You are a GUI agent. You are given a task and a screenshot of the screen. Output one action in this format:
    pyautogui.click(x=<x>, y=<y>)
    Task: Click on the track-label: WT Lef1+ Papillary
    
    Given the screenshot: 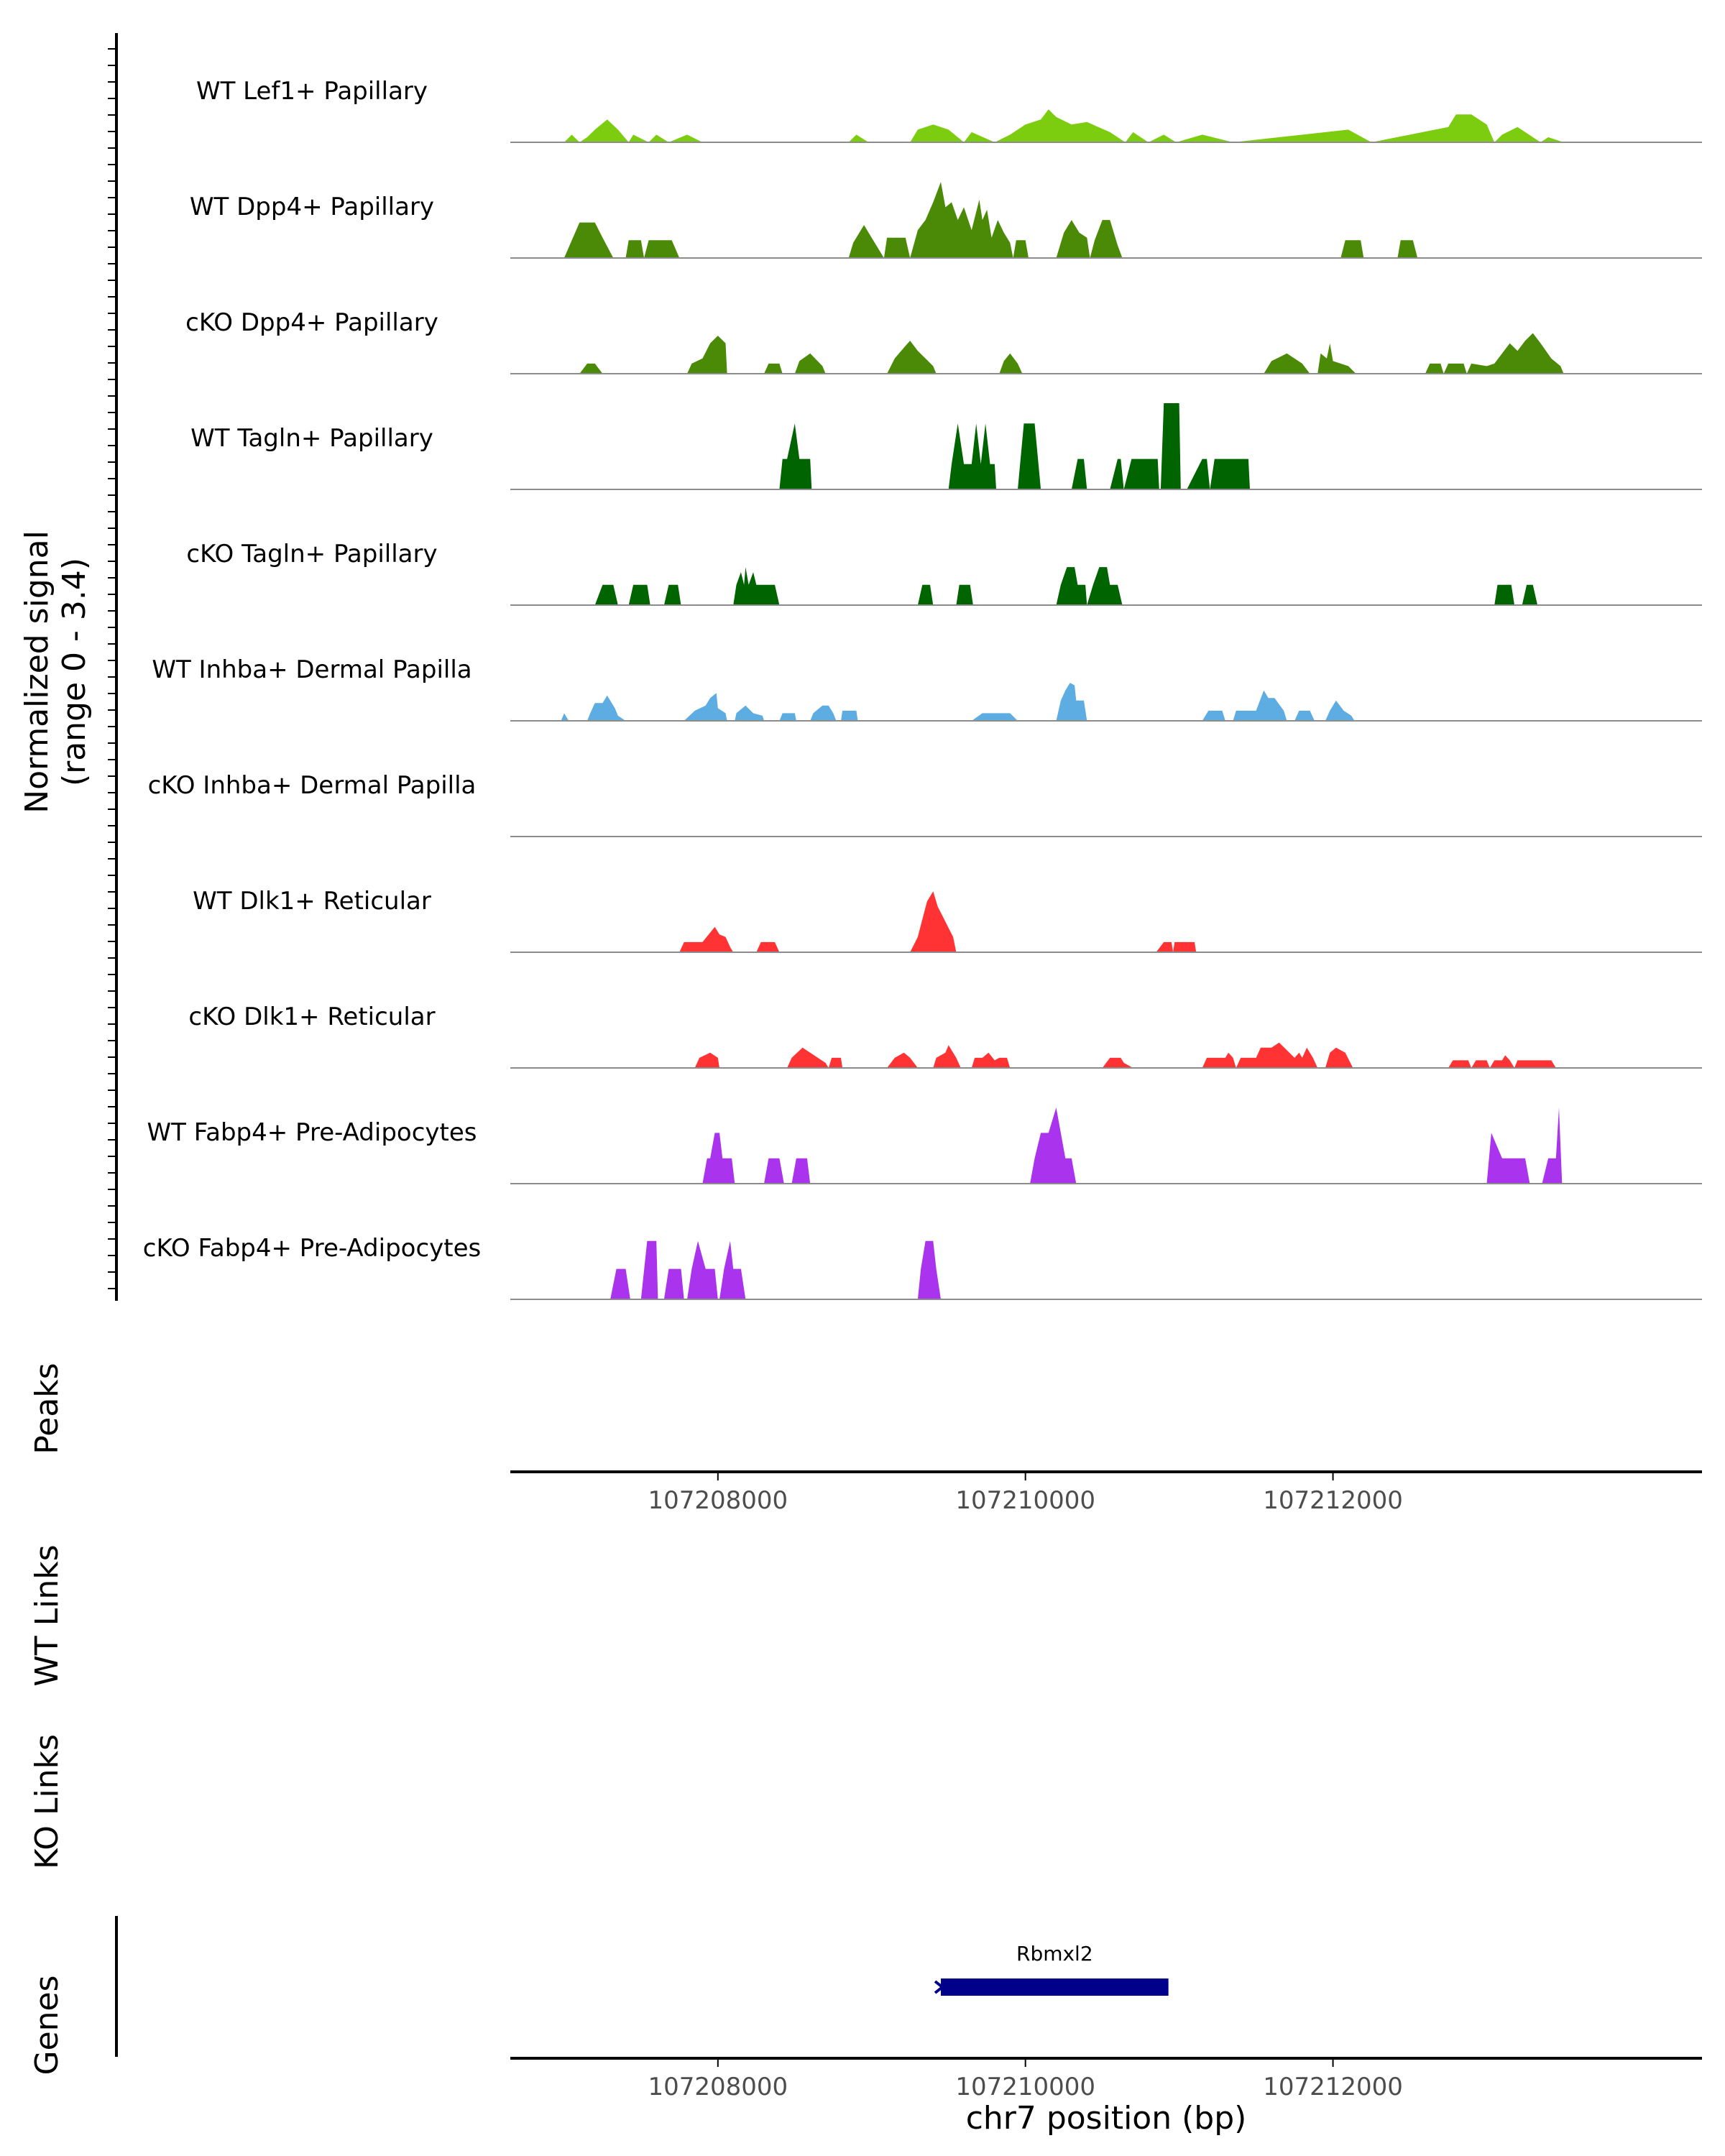 What is the action you would take?
    pyautogui.click(x=312, y=91)
    